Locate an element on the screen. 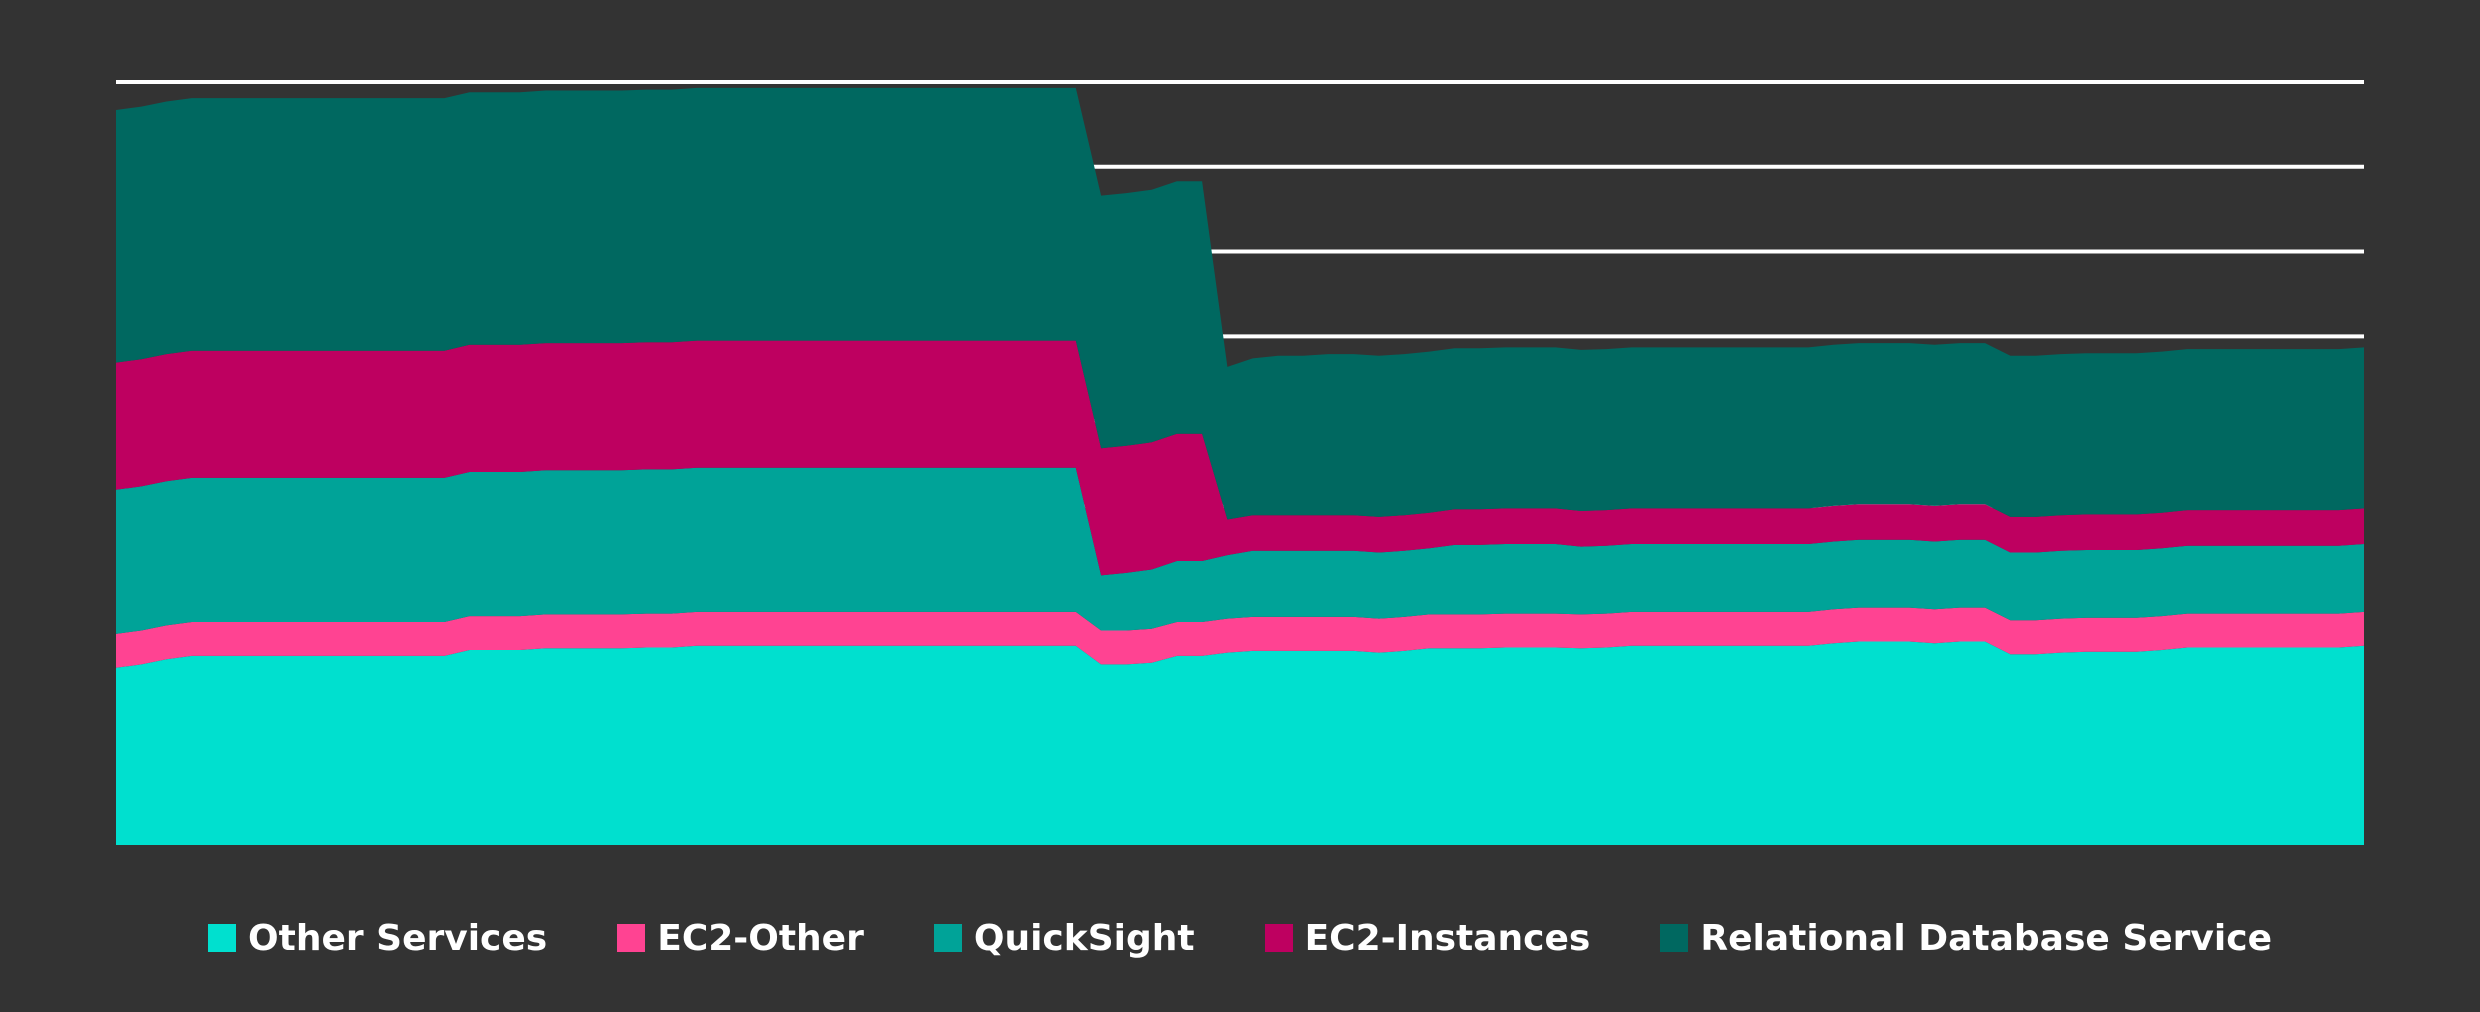 The width and height of the screenshot is (2480, 1012). legend-label-ec2-instances: EC2-Instances is located at coordinates (1447, 938).